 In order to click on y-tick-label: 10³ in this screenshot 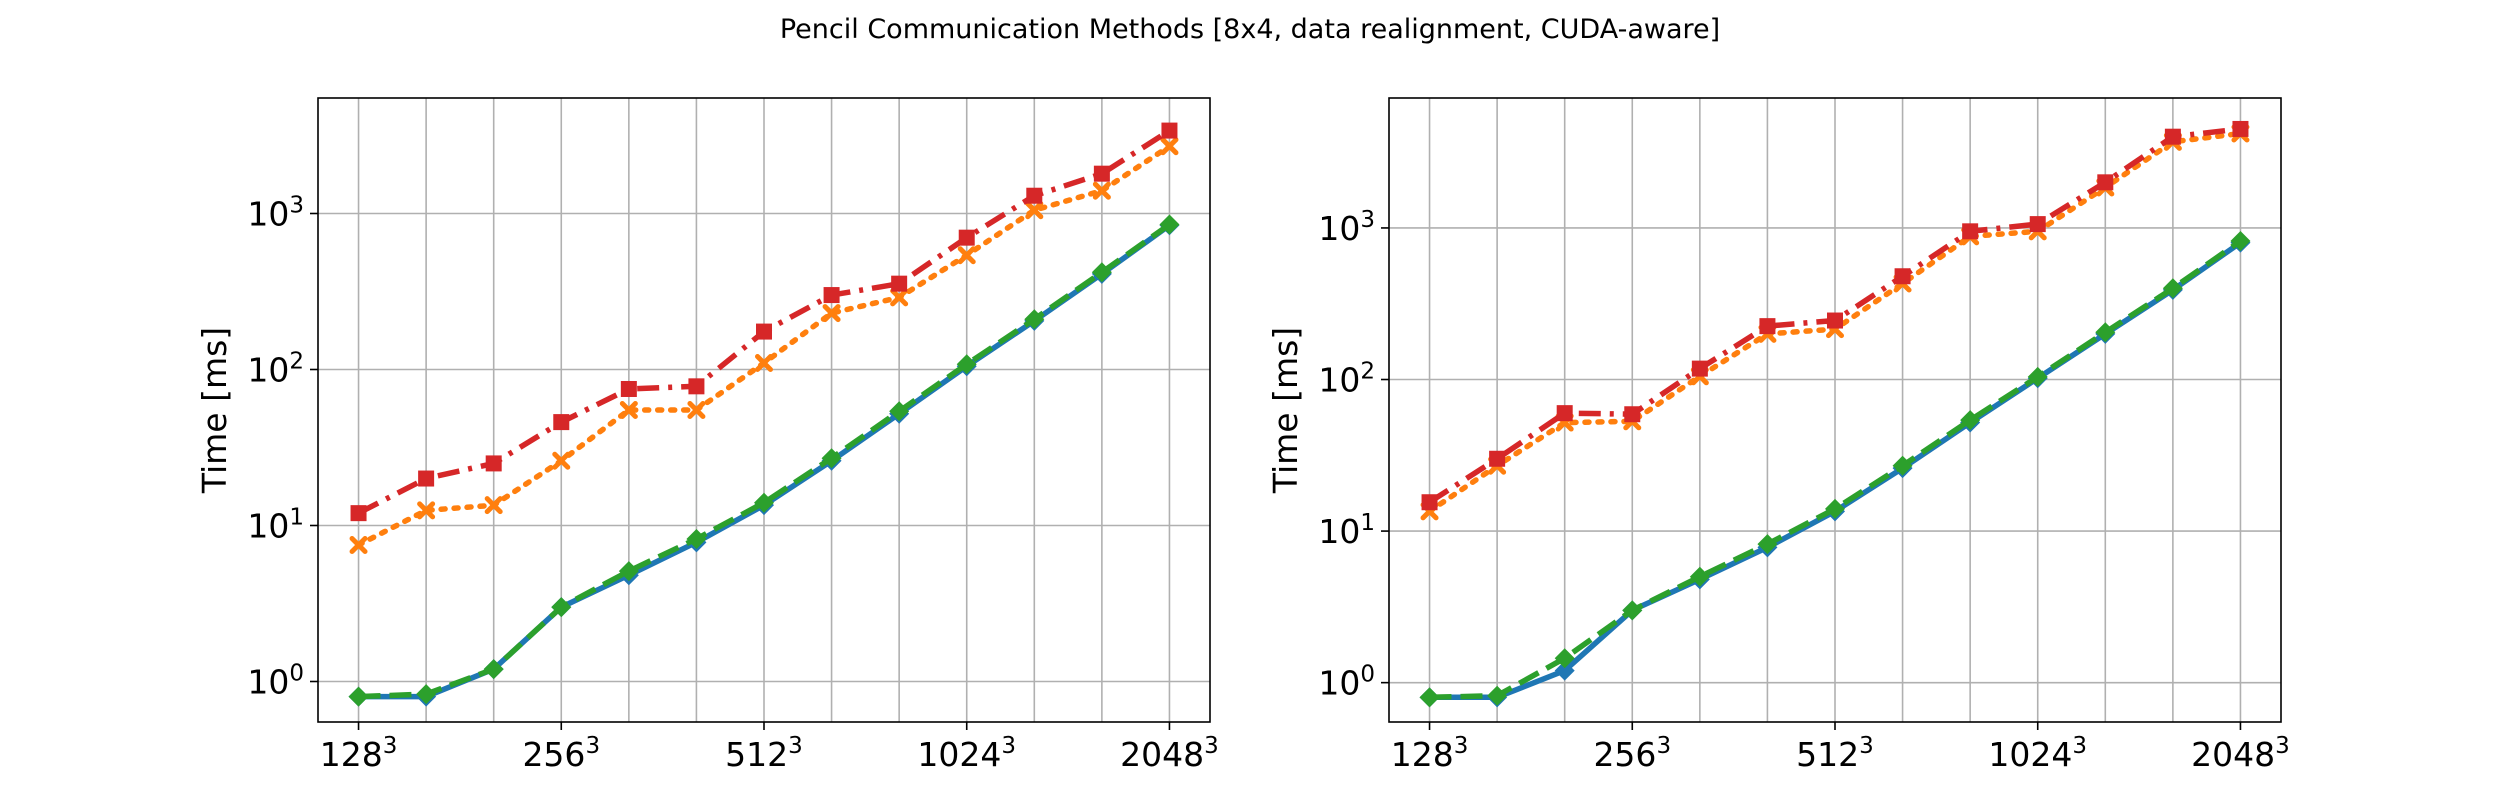, I will do `click(275, 212)`.